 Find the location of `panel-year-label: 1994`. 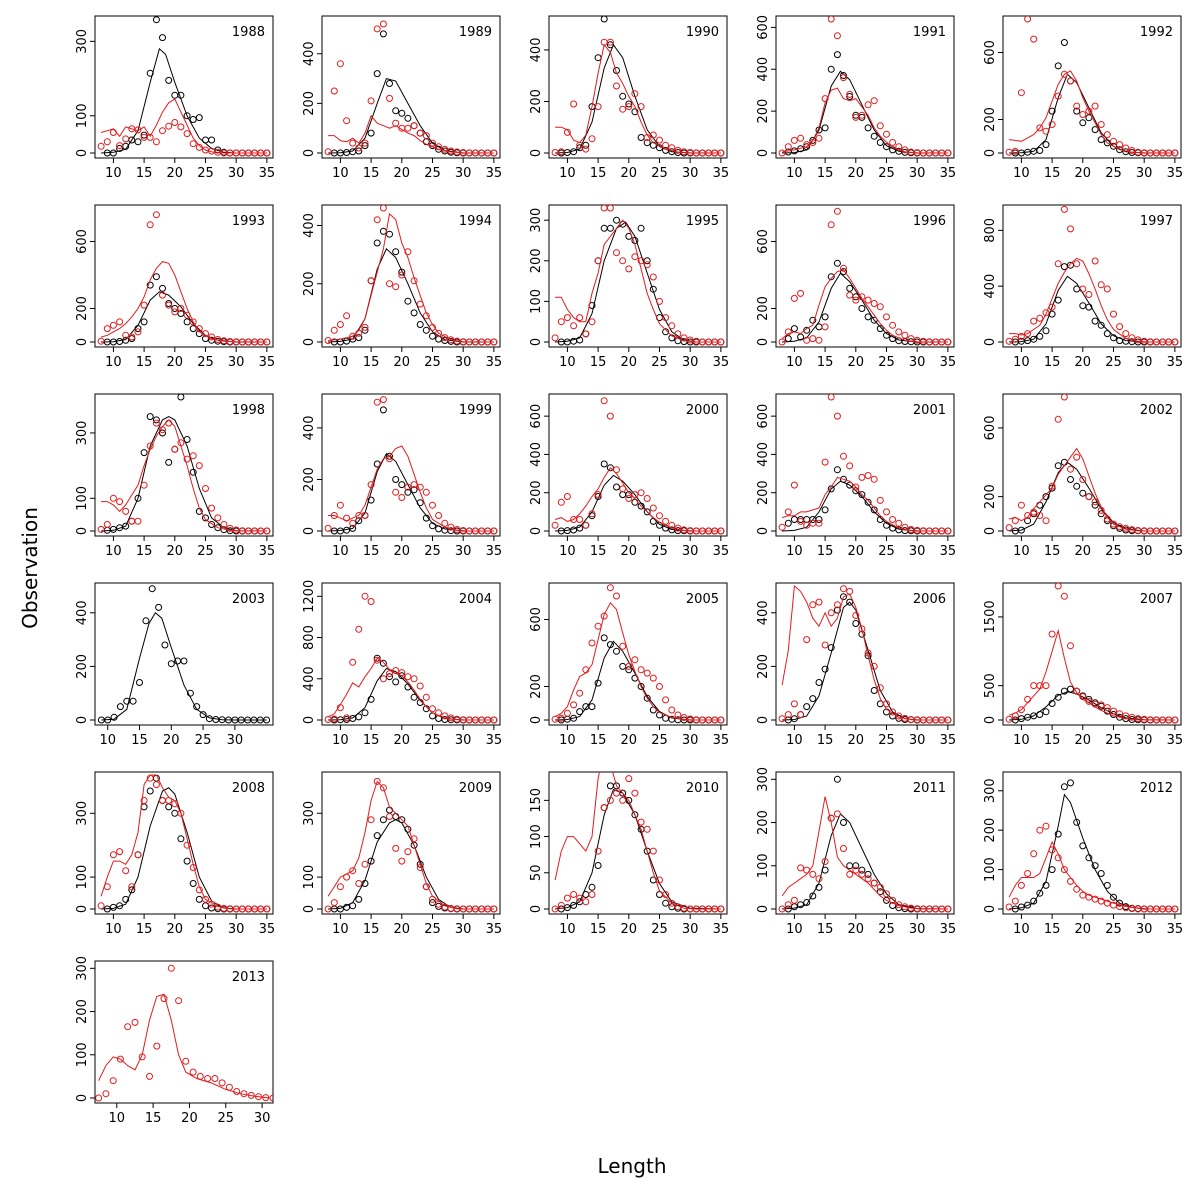

panel-year-label: 1994 is located at coordinates (475, 221).